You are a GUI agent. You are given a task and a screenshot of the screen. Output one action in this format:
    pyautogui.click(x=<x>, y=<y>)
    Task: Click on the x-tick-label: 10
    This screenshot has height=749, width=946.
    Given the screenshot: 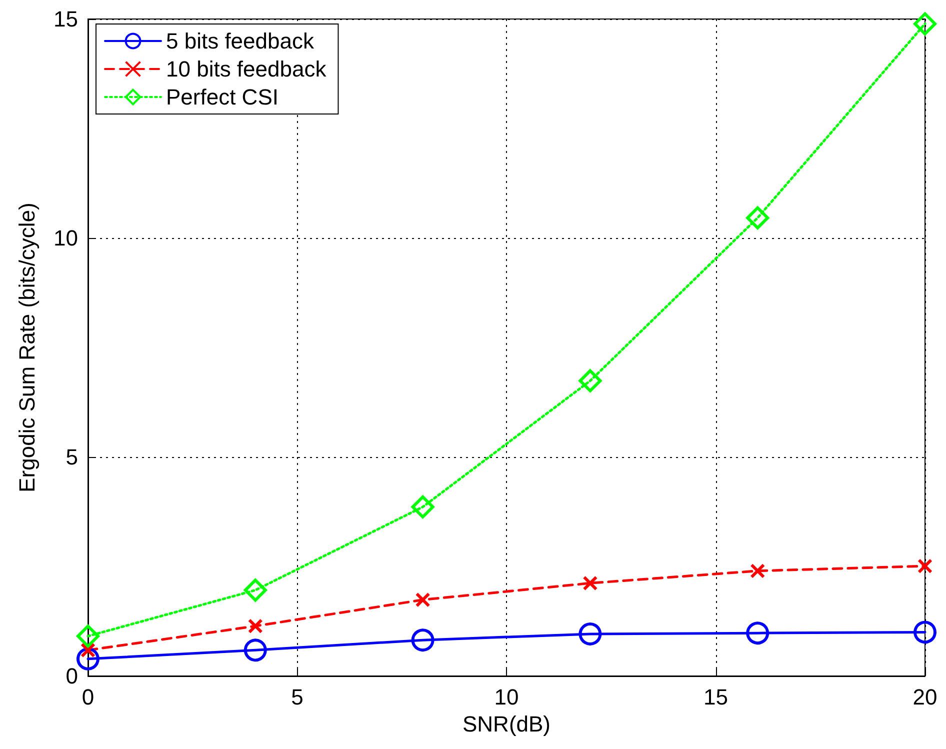 What is the action you would take?
    pyautogui.click(x=506, y=697)
    